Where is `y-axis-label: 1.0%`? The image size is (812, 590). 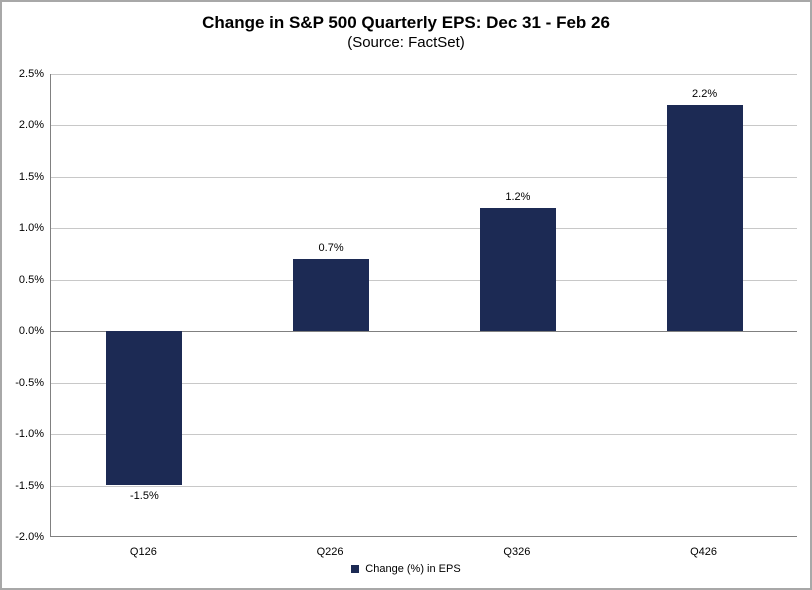 y-axis-label: 1.0% is located at coordinates (31, 228).